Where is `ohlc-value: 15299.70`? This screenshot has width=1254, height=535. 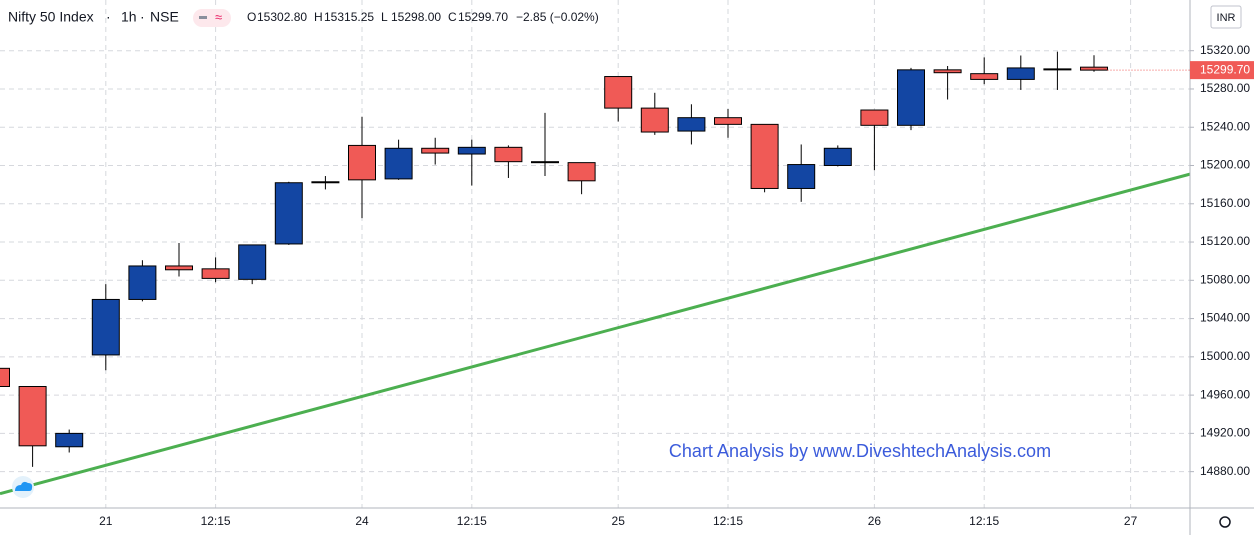 ohlc-value: 15299.70 is located at coordinates (483, 17).